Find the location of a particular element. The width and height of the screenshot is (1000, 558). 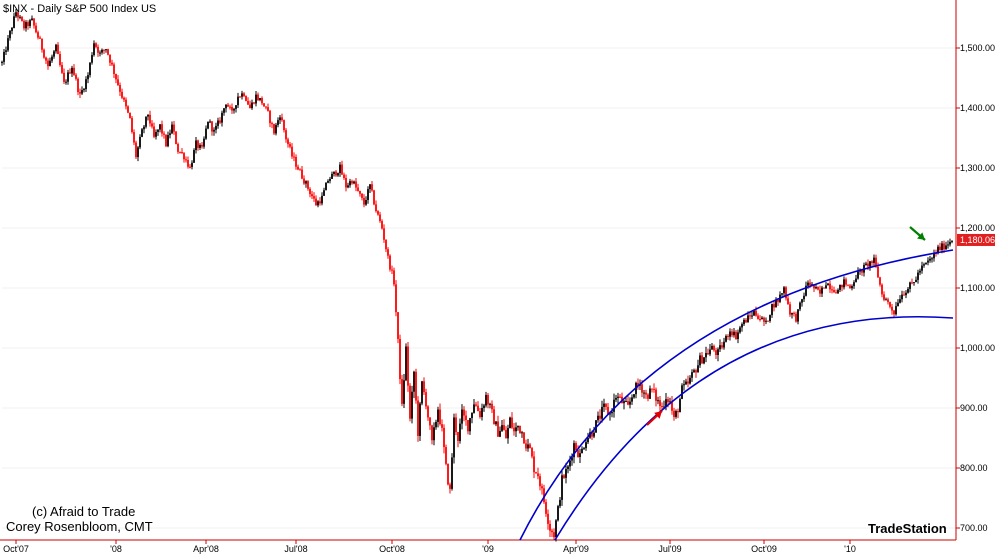

x-tick-label: Jul'09 is located at coordinates (669, 549).